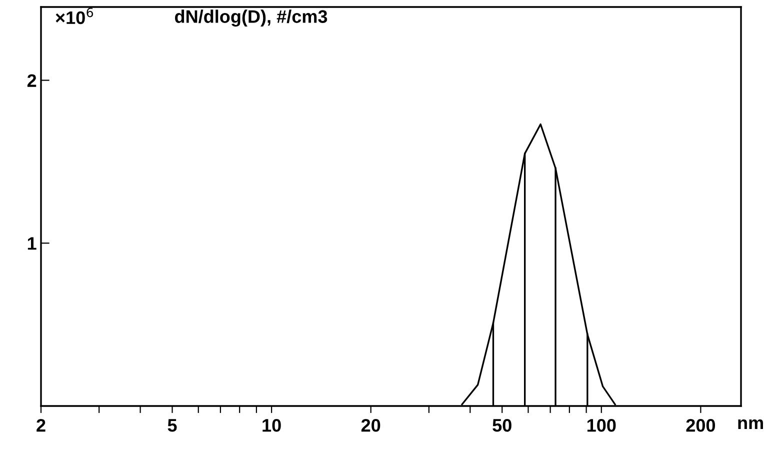 The width and height of the screenshot is (767, 450). Describe the element at coordinates (75, 16) in the screenshot. I see `y-axis-title: ×10$^{6}$` at that location.